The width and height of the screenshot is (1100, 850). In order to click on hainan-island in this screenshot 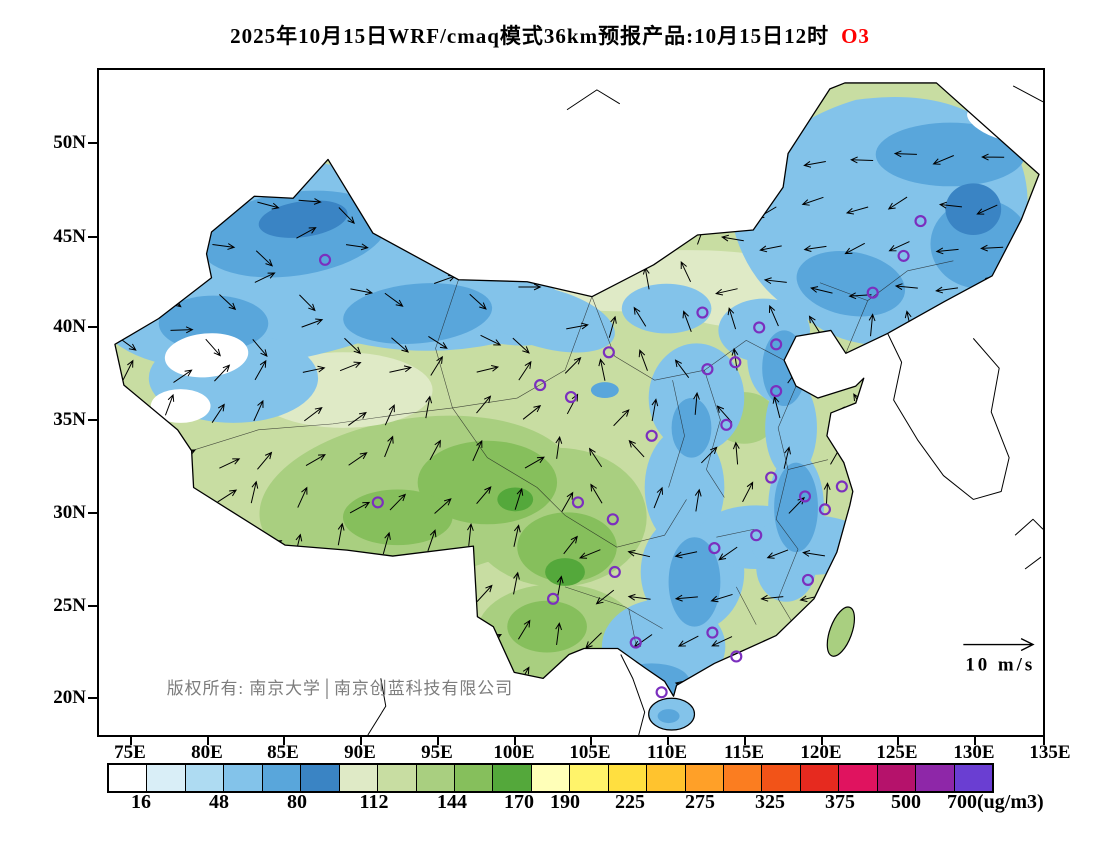, I will do `click(672, 714)`.